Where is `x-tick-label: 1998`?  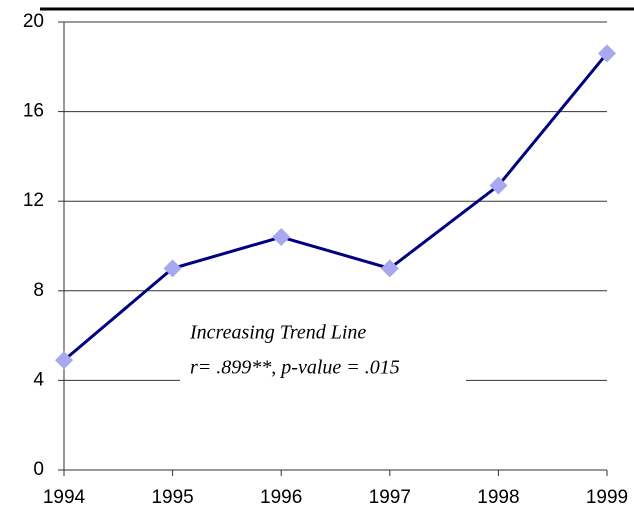
x-tick-label: 1998 is located at coordinates (498, 497).